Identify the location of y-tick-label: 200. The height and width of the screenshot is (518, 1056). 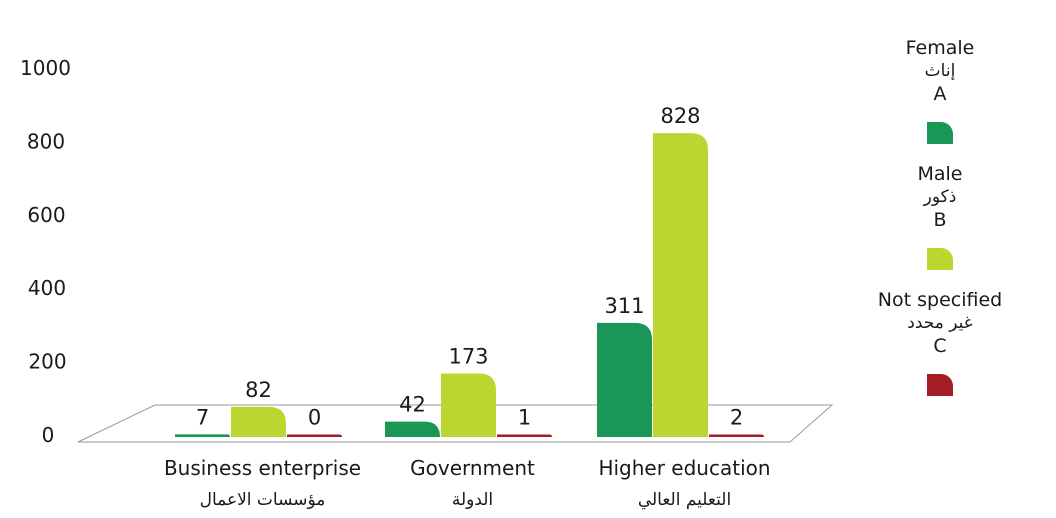
(47, 362).